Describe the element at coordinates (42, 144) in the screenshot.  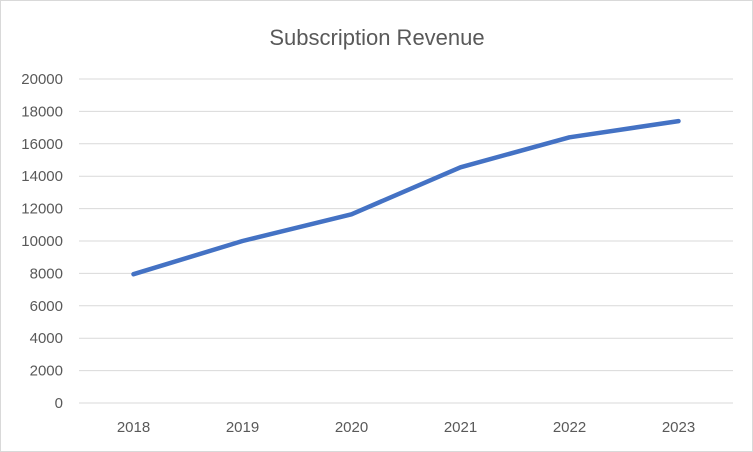
I see `y-tick-label: 16000` at that location.